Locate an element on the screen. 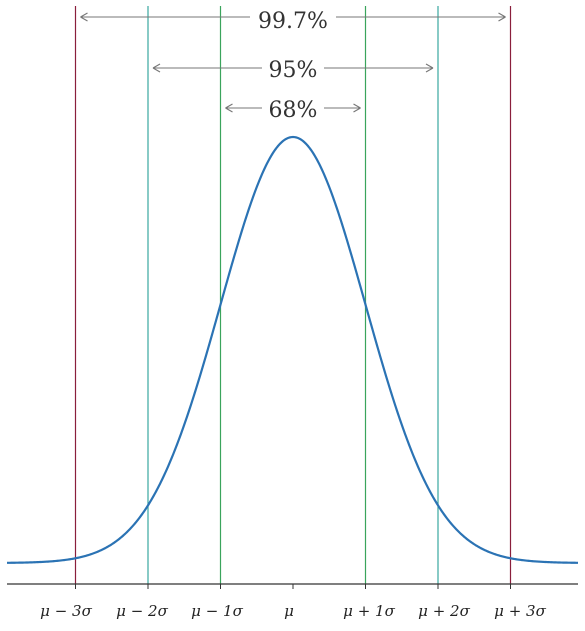 Image resolution: width=585 pixels, height=631 pixels. tick-label-minus-1sigma: μ − 1σ is located at coordinates (217, 611).